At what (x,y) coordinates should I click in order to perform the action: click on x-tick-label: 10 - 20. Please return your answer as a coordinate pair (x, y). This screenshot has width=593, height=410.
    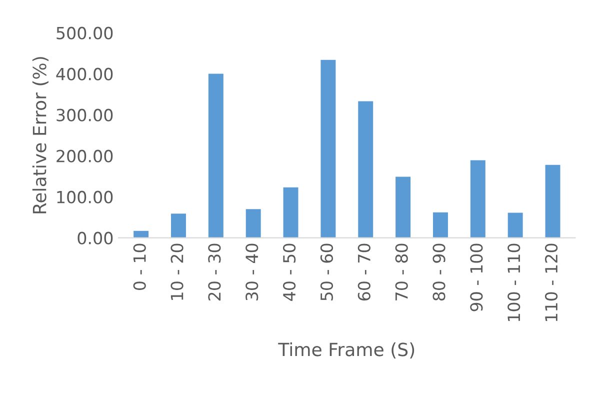
    Looking at the image, I should click on (177, 272).